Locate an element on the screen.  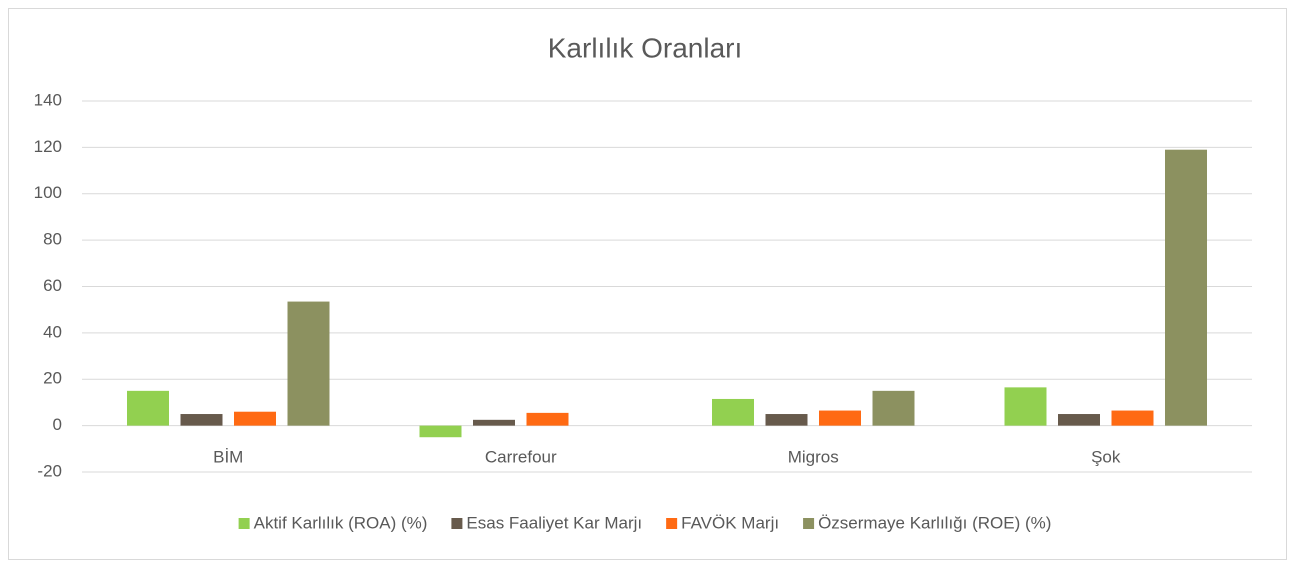
x-tick-label: BİM is located at coordinates (228, 456).